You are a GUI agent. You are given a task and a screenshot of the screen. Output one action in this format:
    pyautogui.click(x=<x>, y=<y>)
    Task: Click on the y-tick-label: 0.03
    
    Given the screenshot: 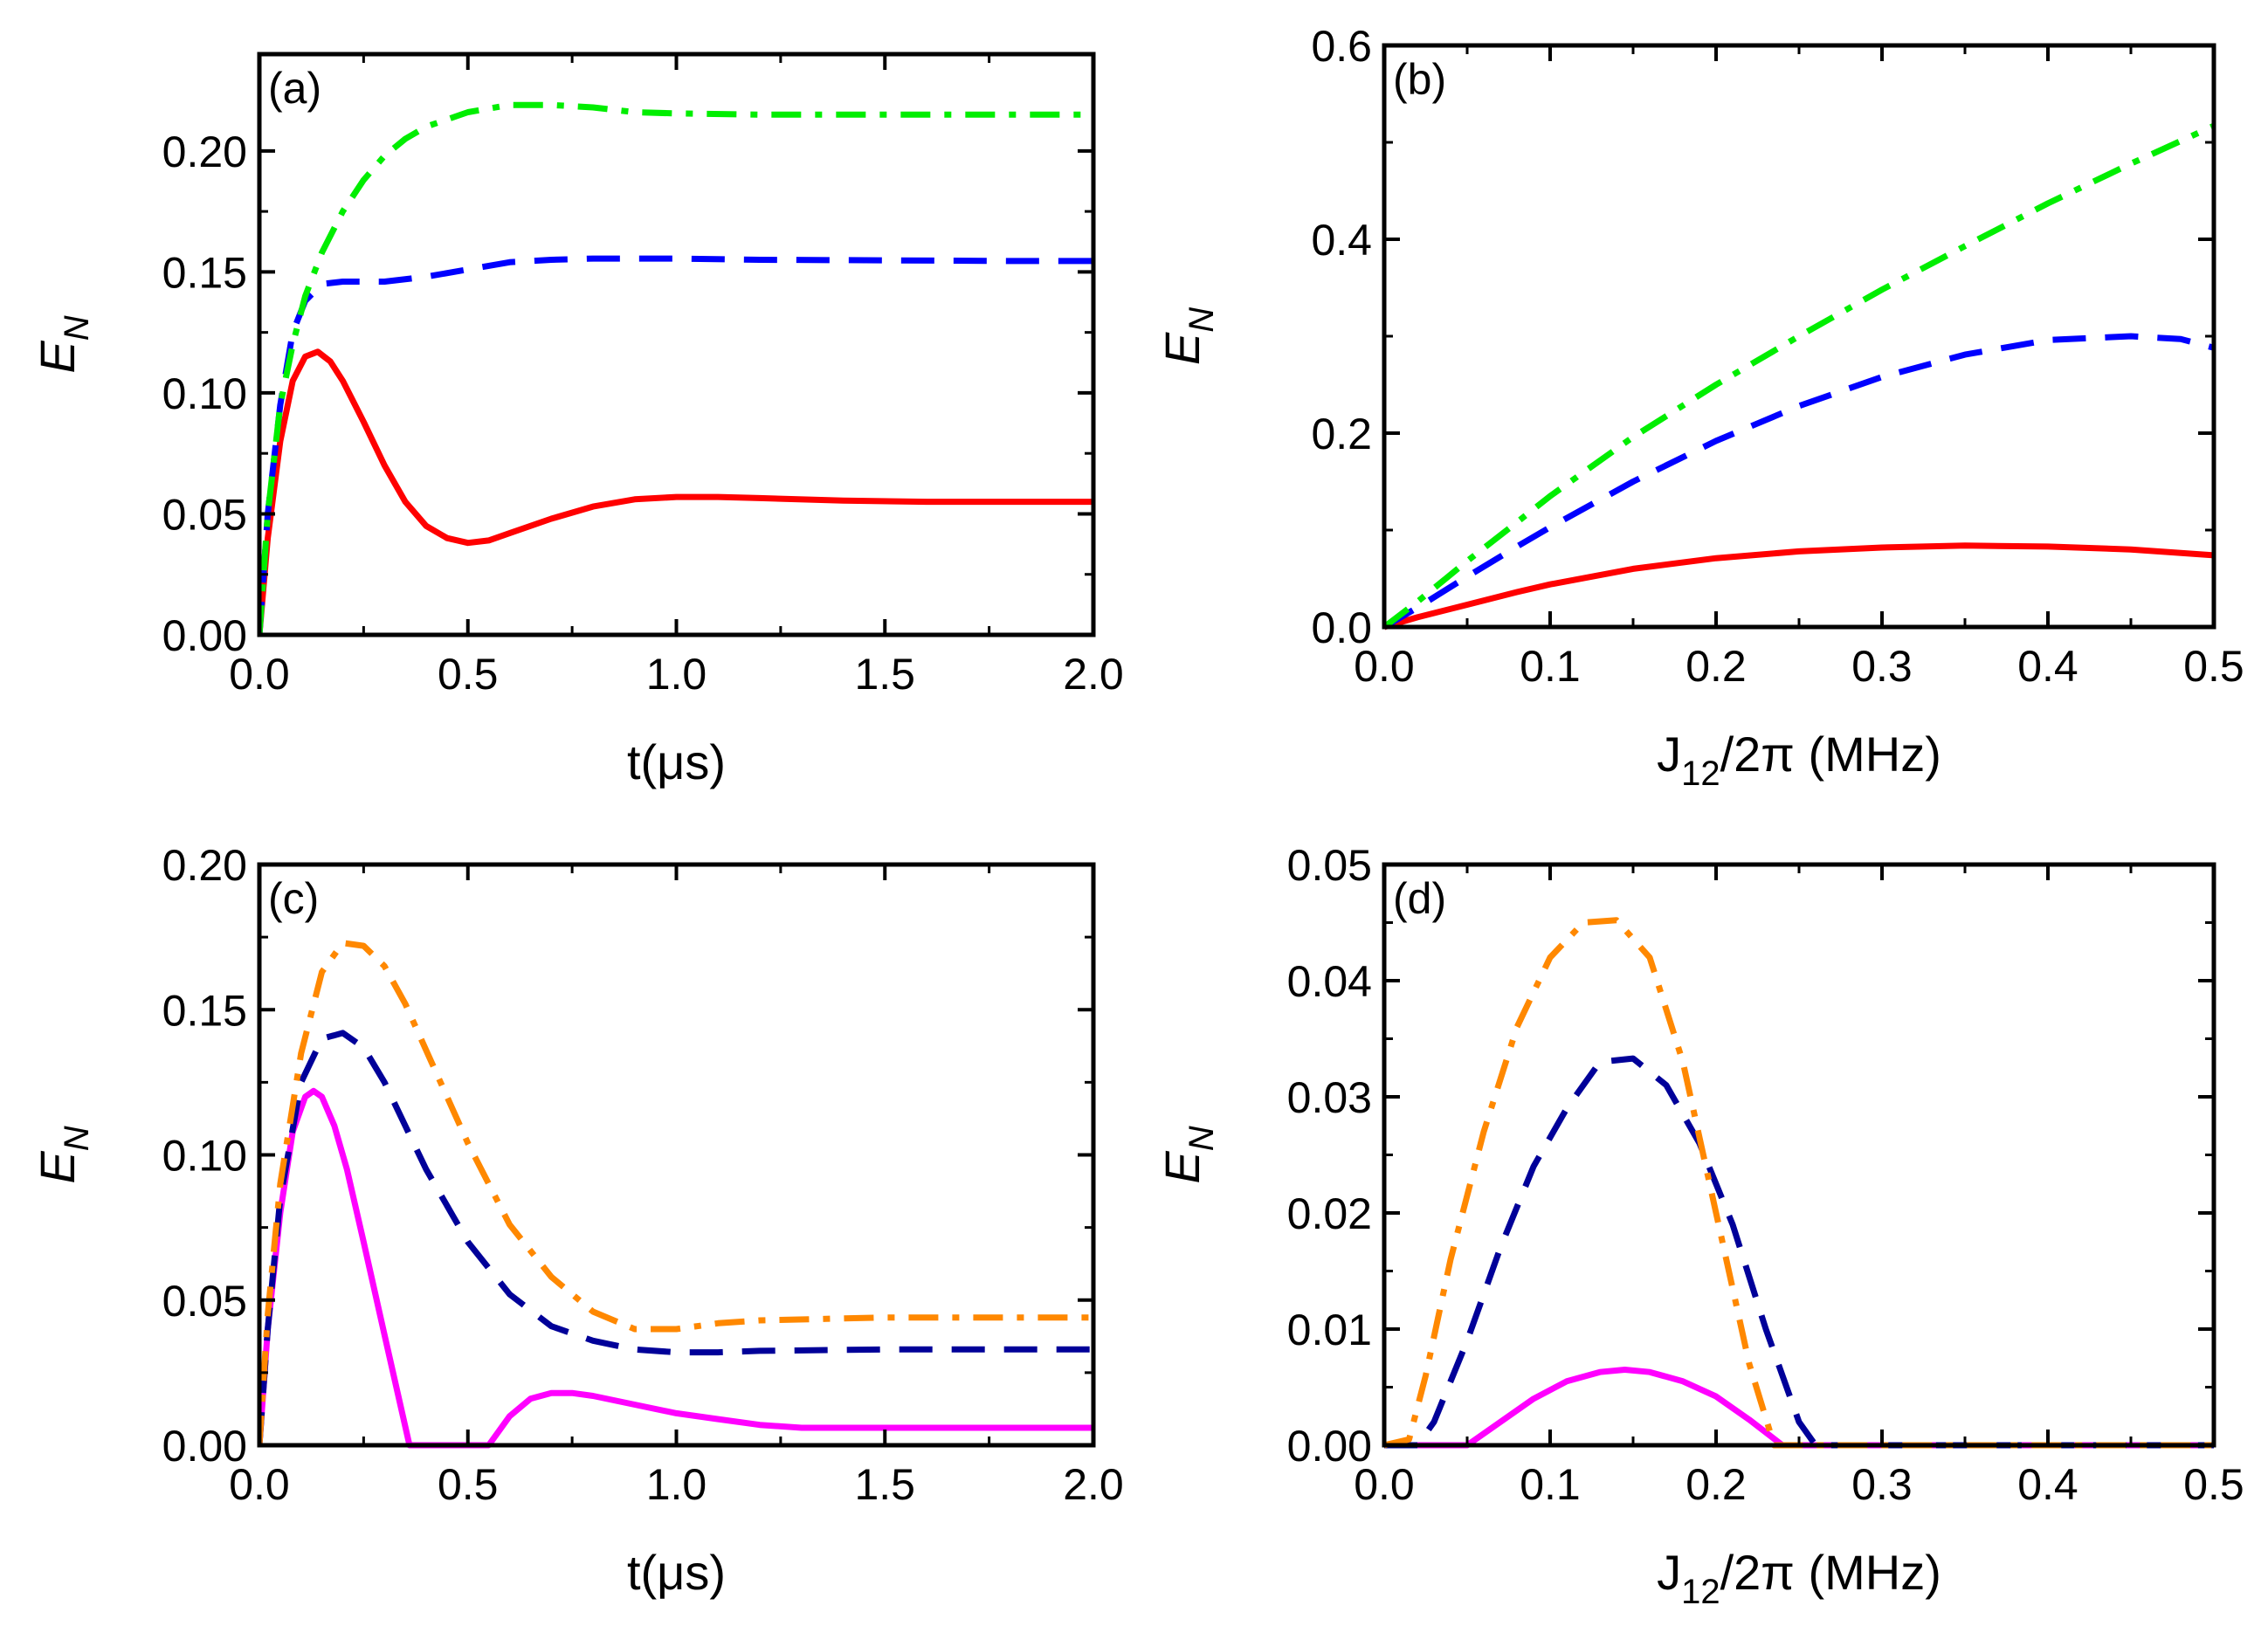 What is the action you would take?
    pyautogui.click(x=1329, y=1097)
    